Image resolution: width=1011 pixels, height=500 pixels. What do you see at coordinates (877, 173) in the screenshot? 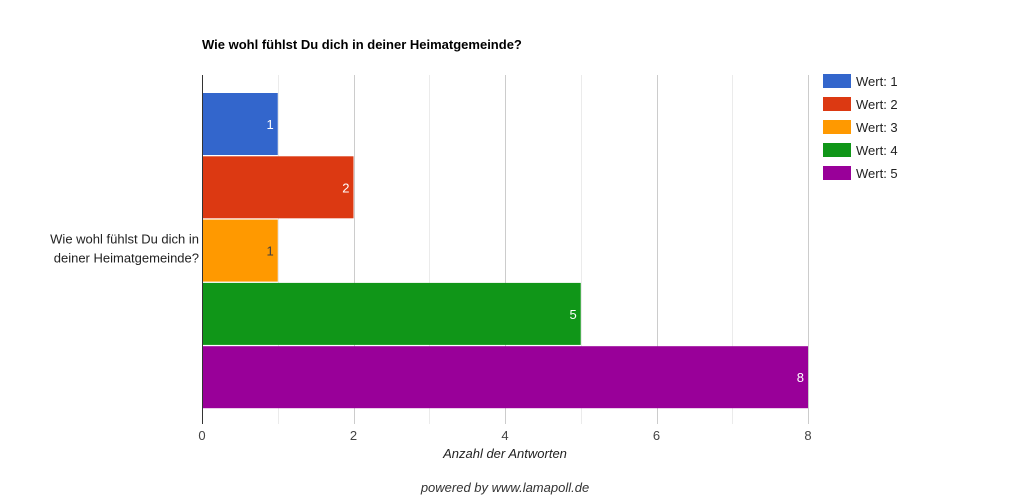
I see `legend-label: Wert: 5` at bounding box center [877, 173].